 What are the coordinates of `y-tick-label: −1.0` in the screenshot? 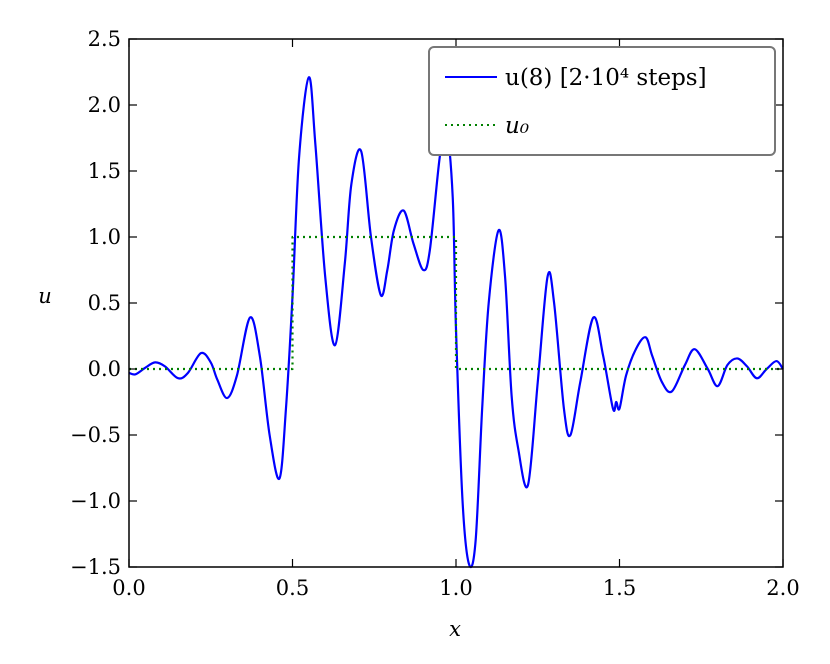 It's located at (95, 501).